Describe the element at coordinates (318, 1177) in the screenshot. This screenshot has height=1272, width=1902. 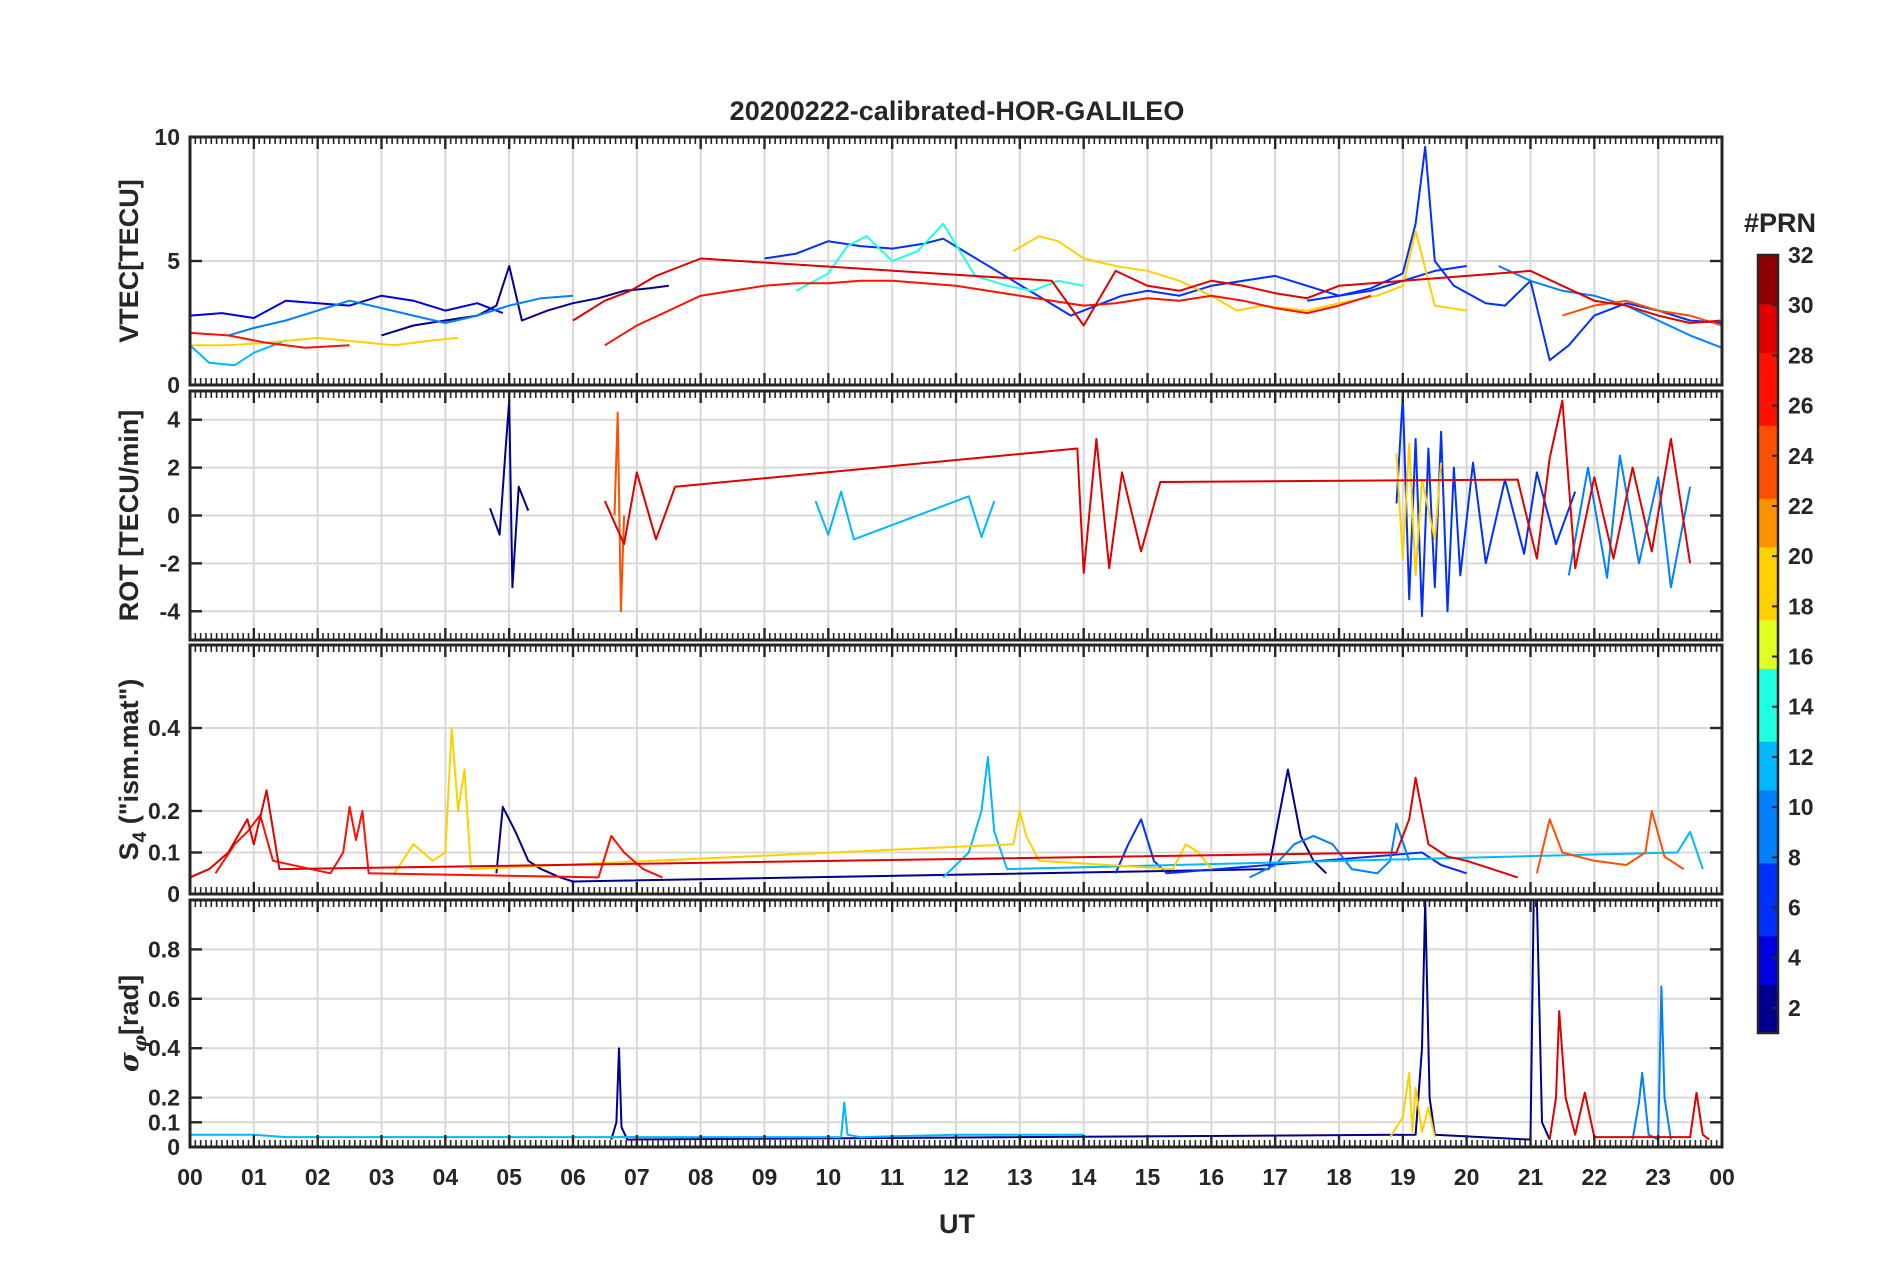
I see `x-tick-label: 02` at that location.